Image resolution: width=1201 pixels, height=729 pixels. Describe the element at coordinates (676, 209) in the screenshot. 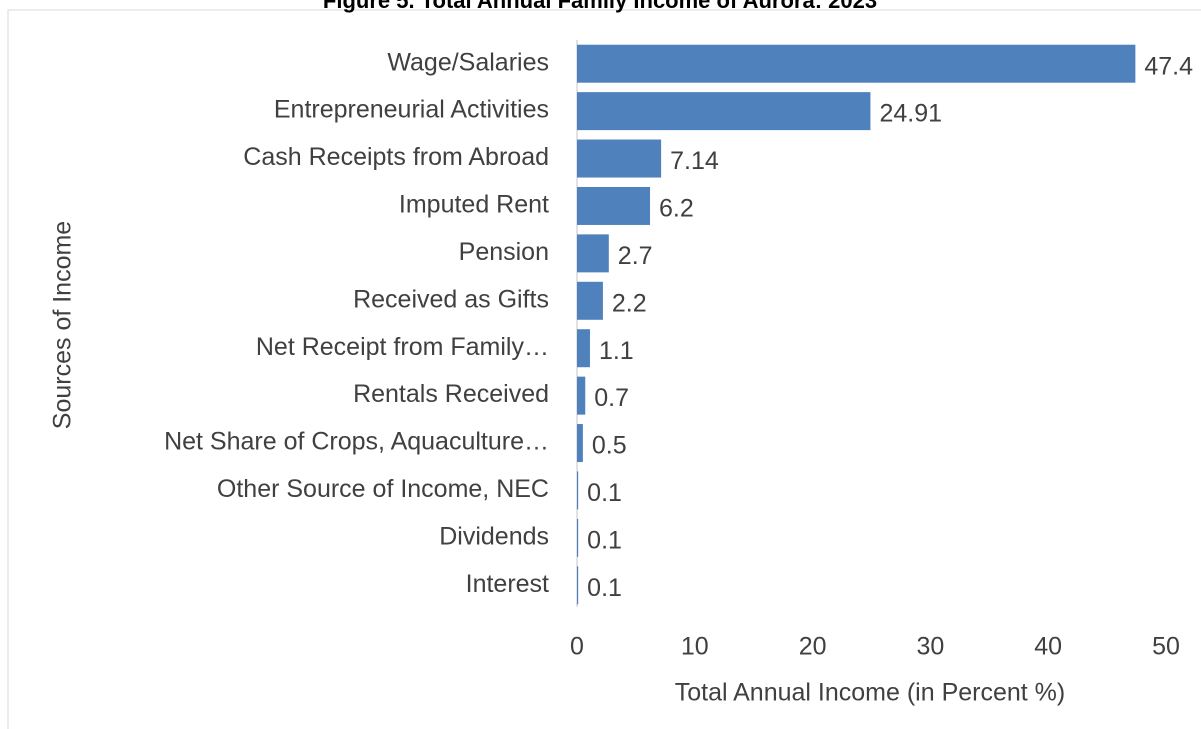

I see `data-label: 6.2` at that location.